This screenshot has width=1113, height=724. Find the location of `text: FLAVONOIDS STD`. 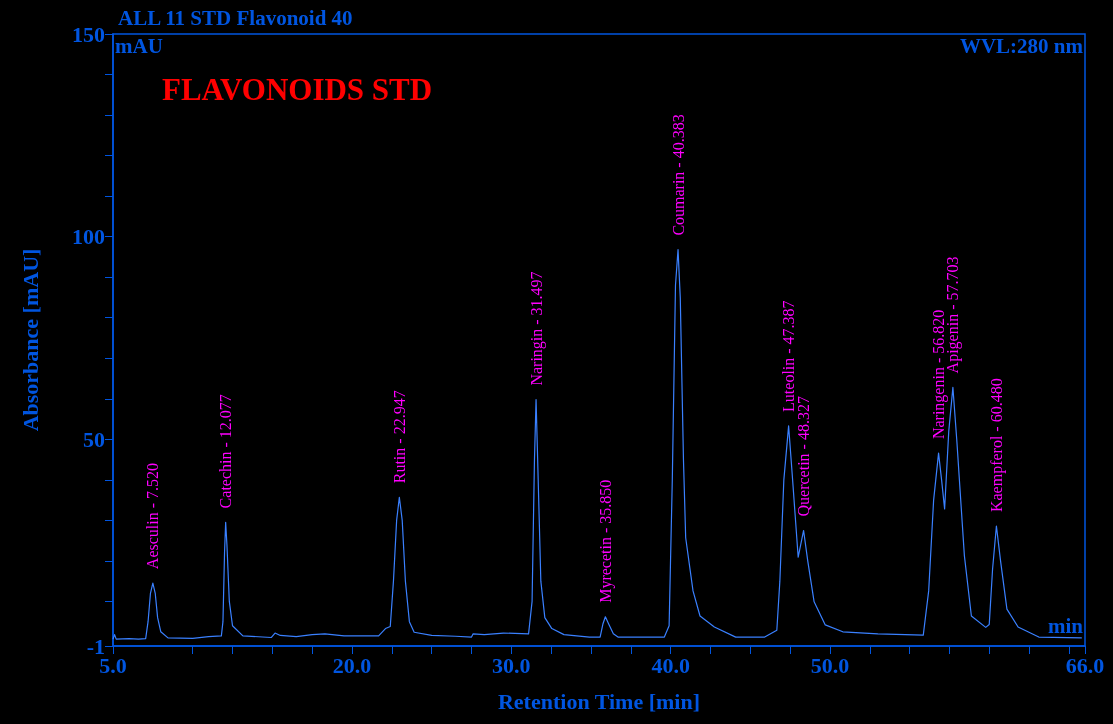

text: FLAVONOIDS STD is located at coordinates (297, 89).